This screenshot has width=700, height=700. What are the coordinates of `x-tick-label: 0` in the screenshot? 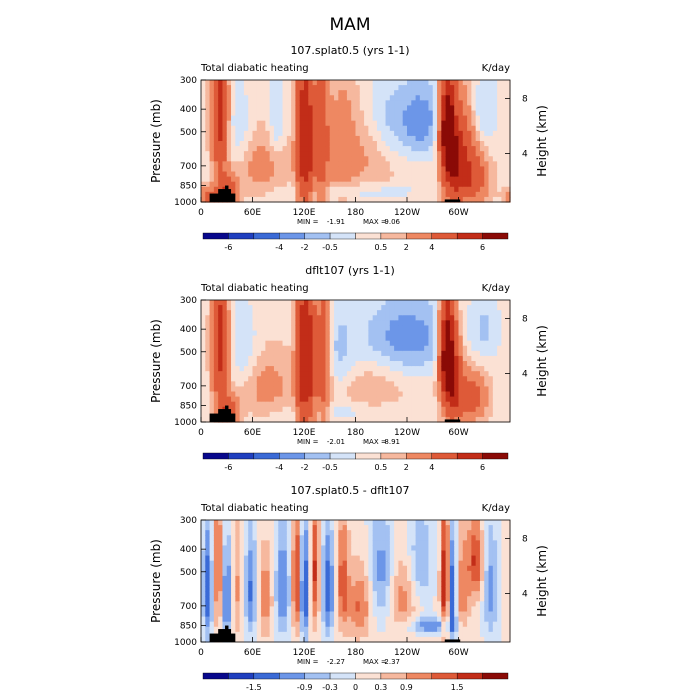 It's located at (201, 213).